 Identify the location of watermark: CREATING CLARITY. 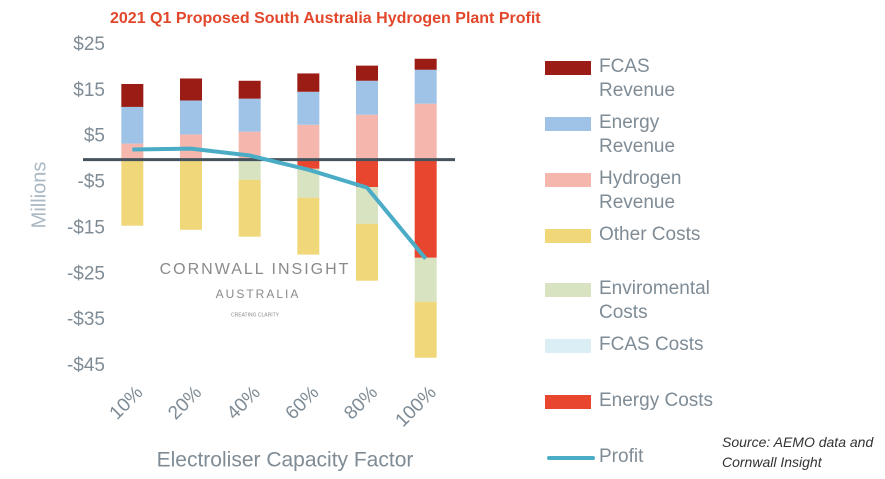
(255, 315).